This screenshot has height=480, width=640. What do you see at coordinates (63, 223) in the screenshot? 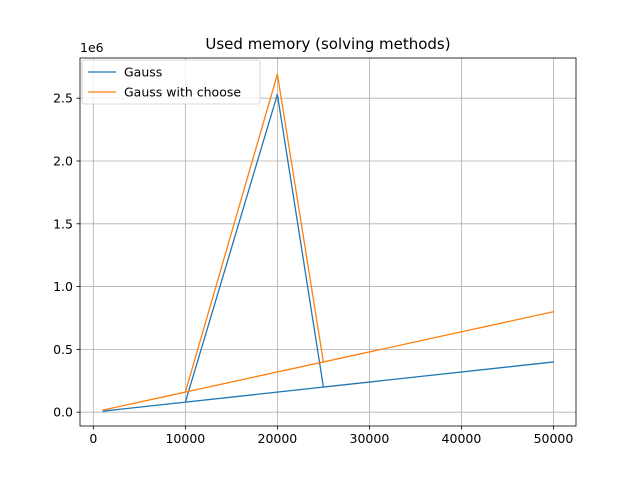
I see `y-tick-label: 1.5` at bounding box center [63, 223].